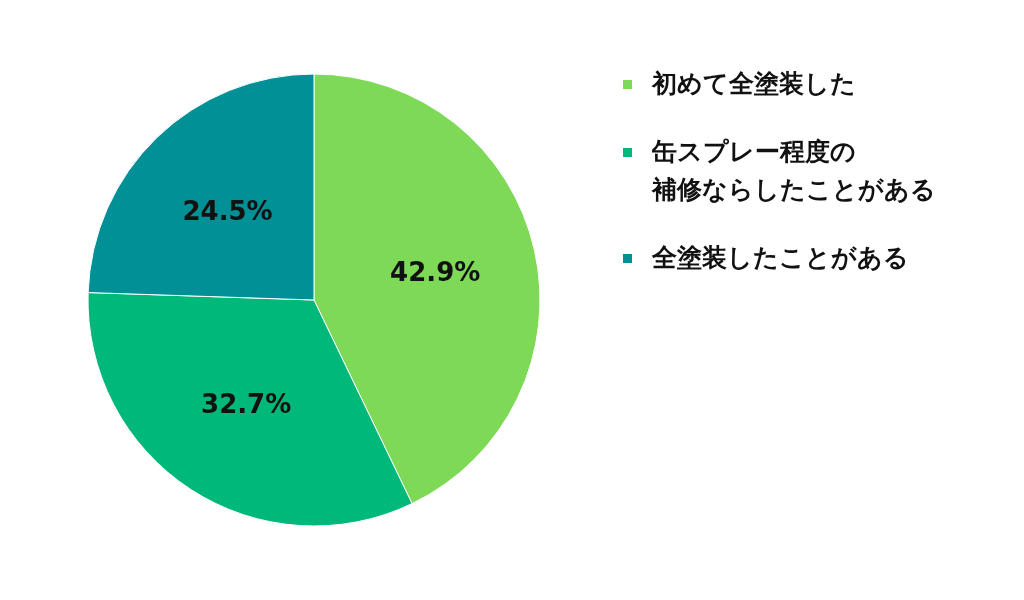 Image resolution: width=1024 pixels, height=600 pixels. What do you see at coordinates (753, 83) in the screenshot?
I see `legend-label: 初めて全塗装した` at bounding box center [753, 83].